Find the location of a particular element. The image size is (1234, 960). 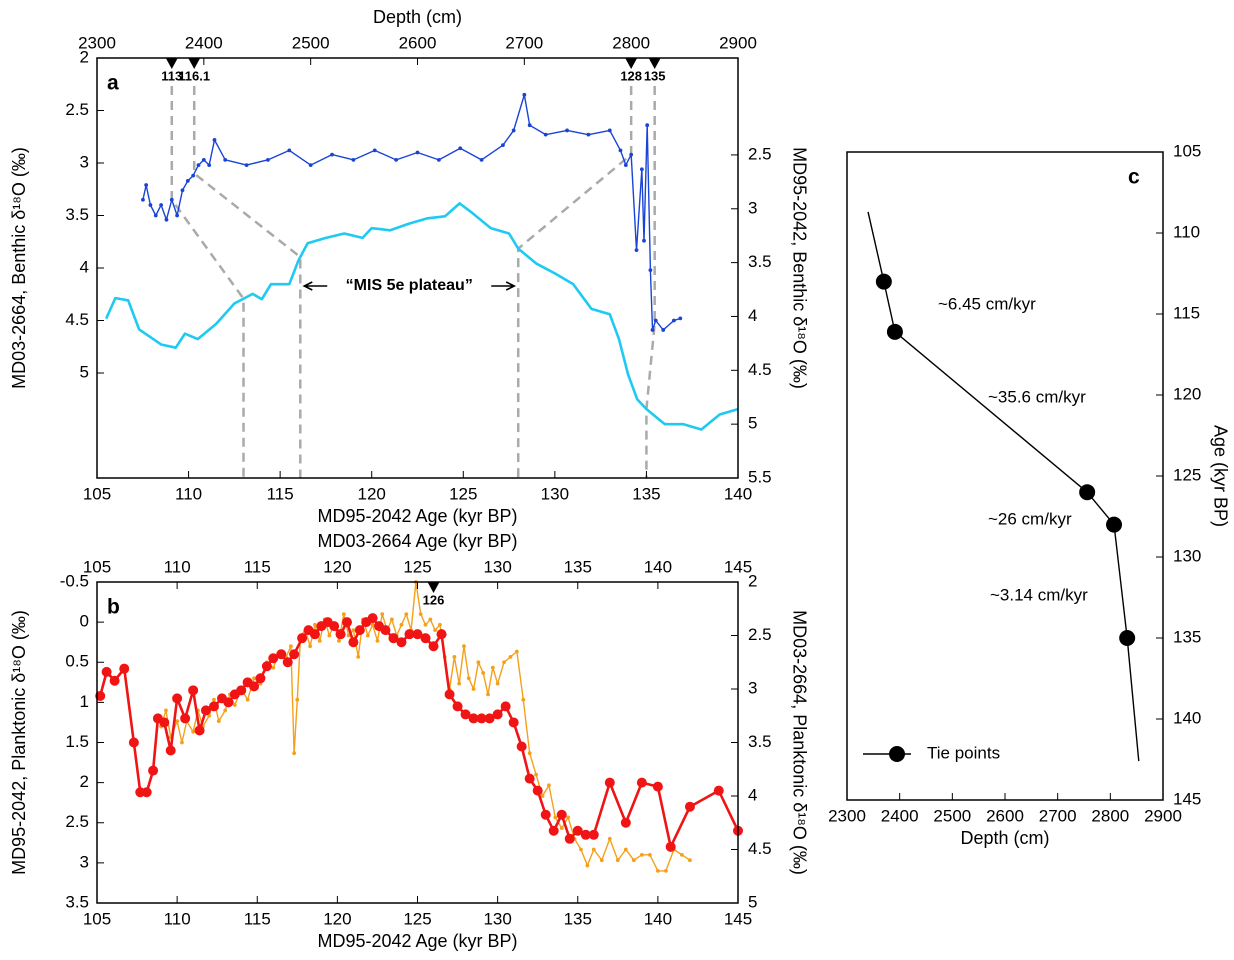

y-tick-label: 5 is located at coordinates (84, 371).